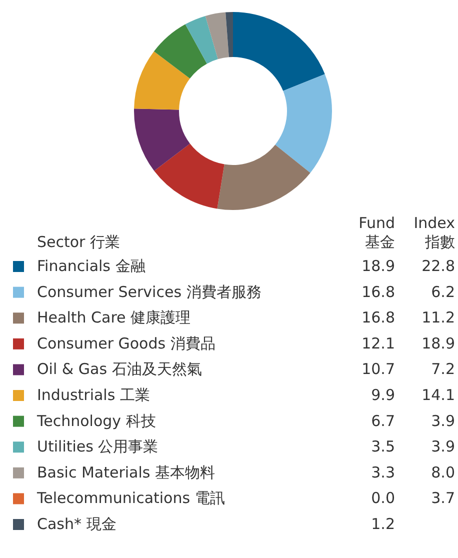 The height and width of the screenshot is (558, 458). I want to click on data-label: 3.7, so click(443, 498).